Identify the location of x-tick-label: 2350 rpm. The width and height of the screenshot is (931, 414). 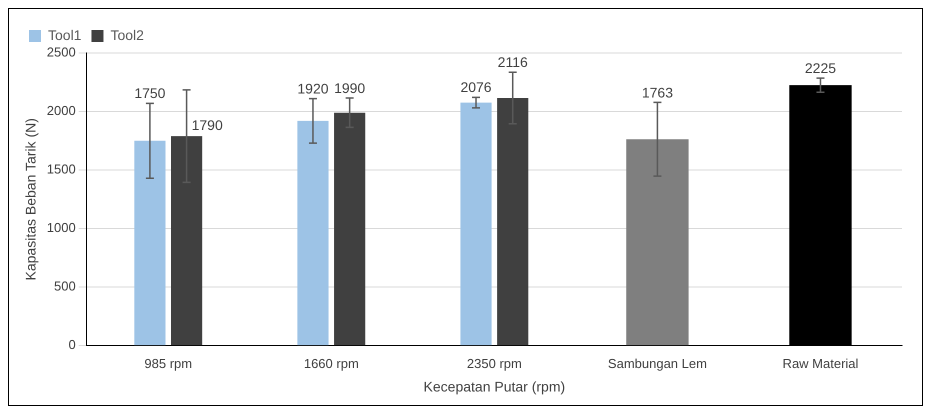
(494, 363).